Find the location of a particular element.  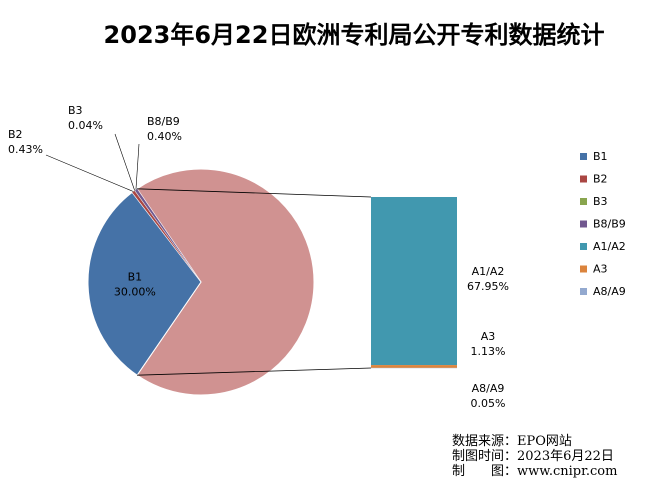

data-label-b2-name: B2 is located at coordinates (15, 134).